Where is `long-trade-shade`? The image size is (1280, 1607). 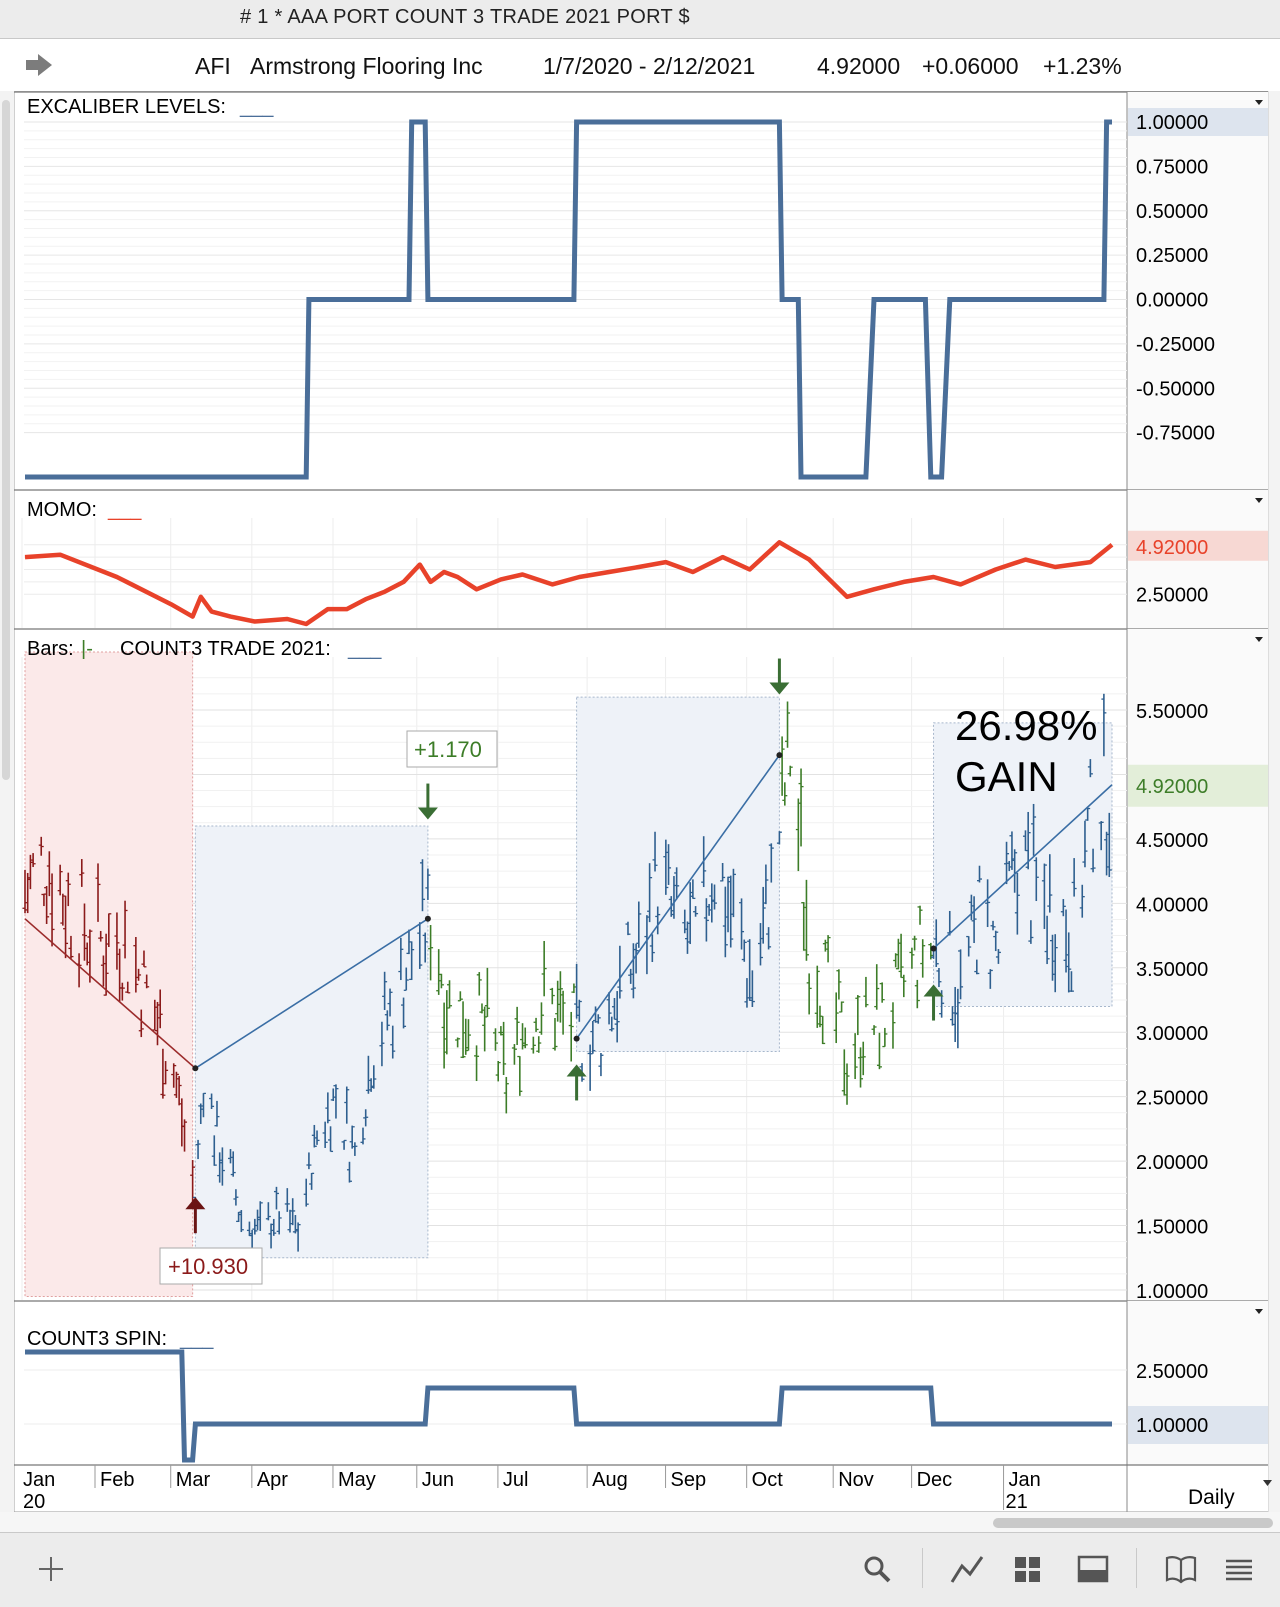
long-trade-shade is located at coordinates (1023, 864).